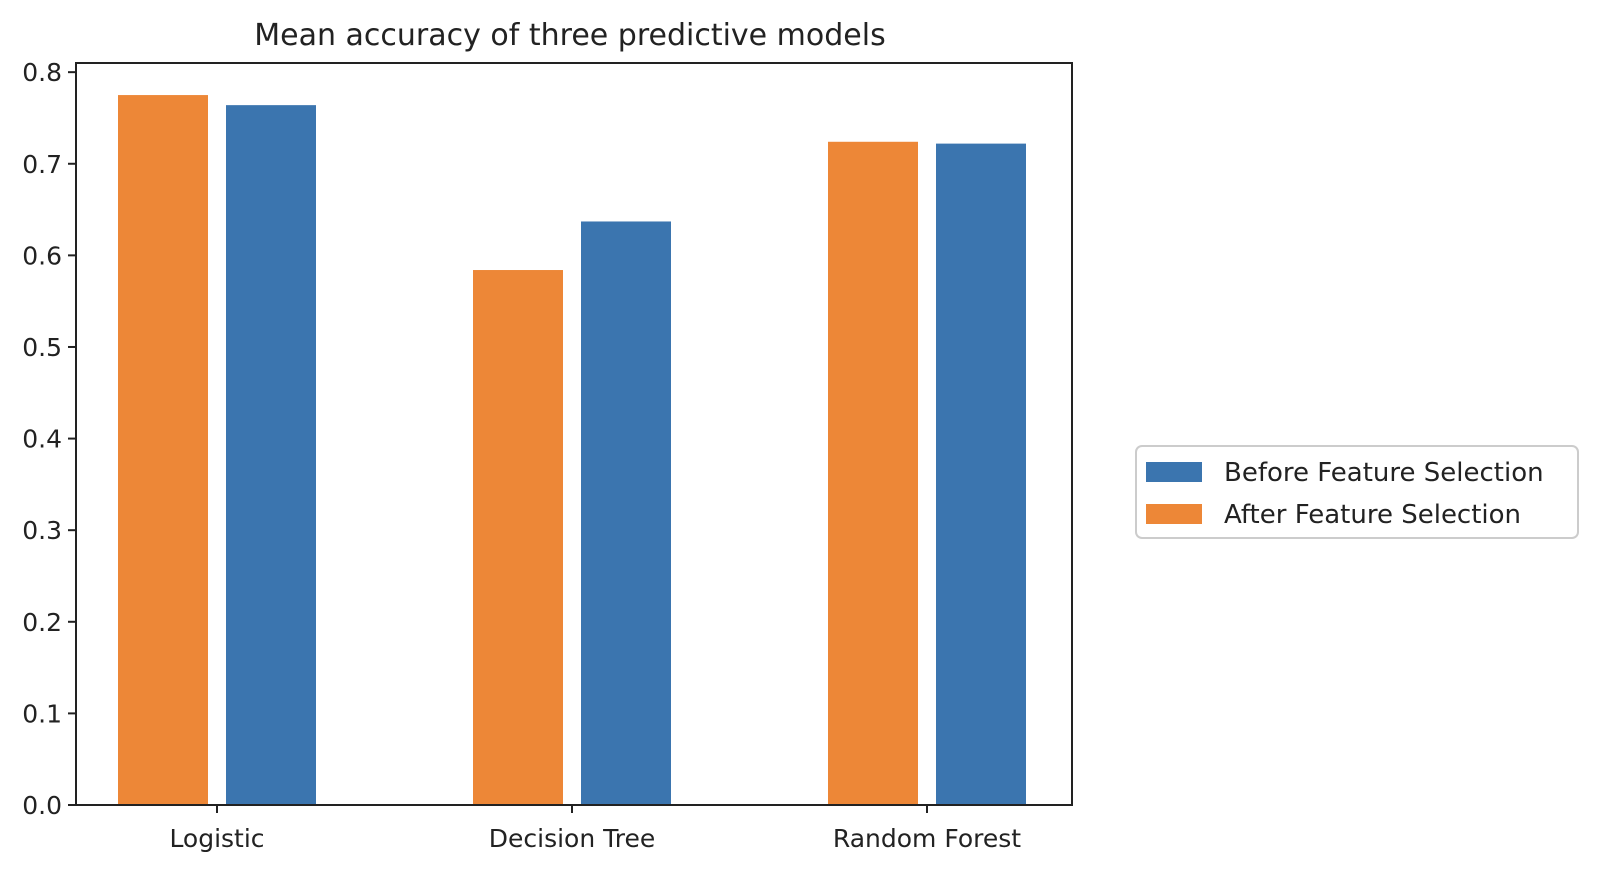 The height and width of the screenshot is (878, 1598). I want to click on chart-title: Mean accuracy of three predictive models, so click(569, 35).